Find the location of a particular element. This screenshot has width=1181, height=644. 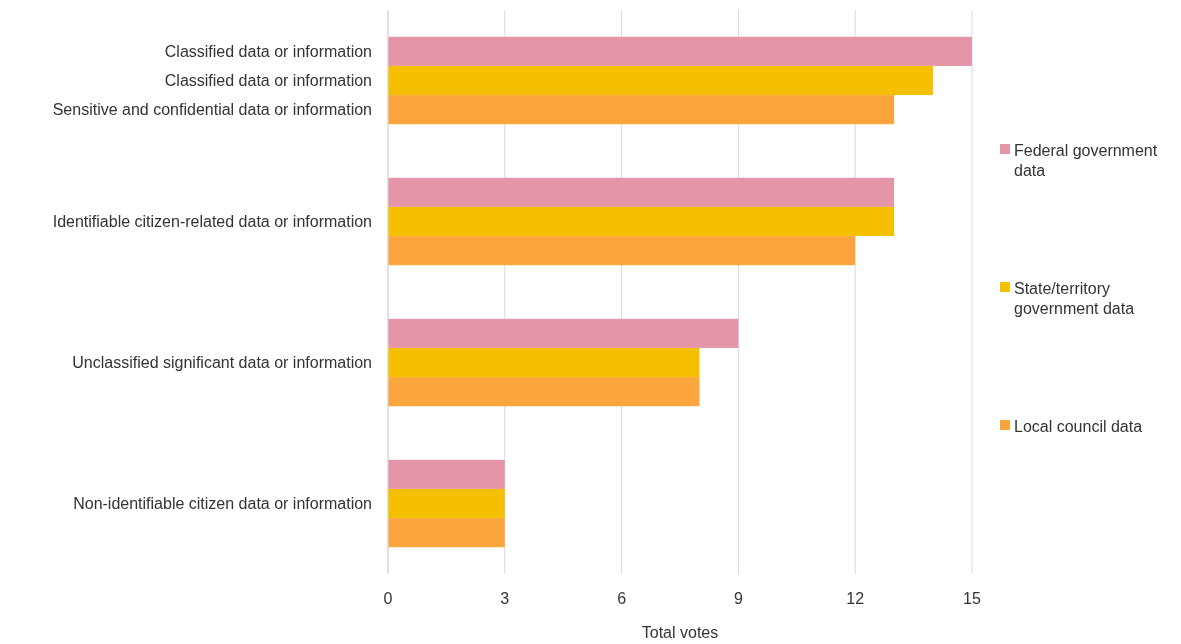

y-tick-label: Classified data or information Classified data or information Sensitive and confidential data or information is located at coordinates (212, 80).